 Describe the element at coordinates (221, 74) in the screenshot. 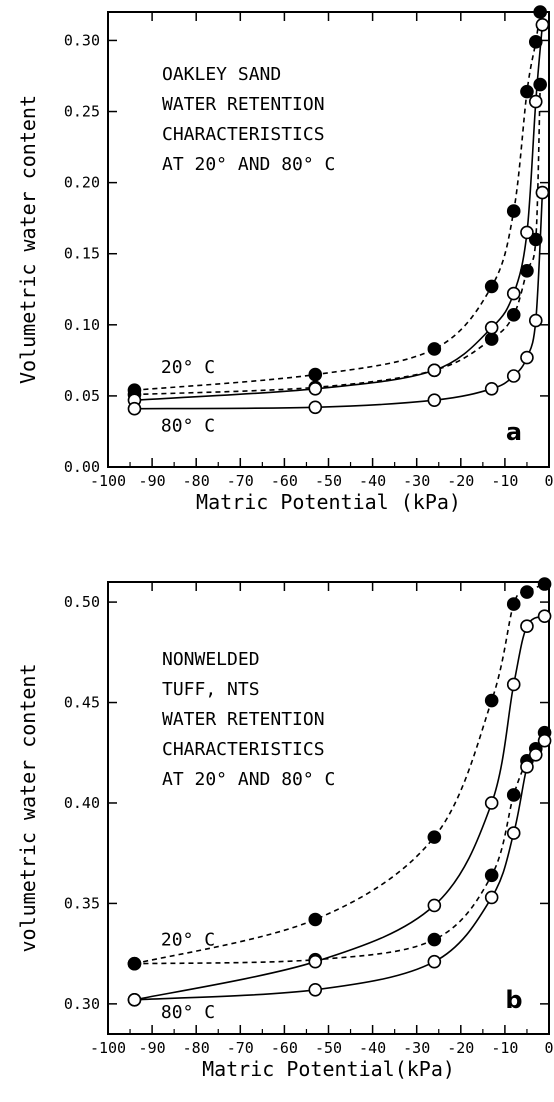

I see `annotation-line: OAKLEY SAND` at that location.